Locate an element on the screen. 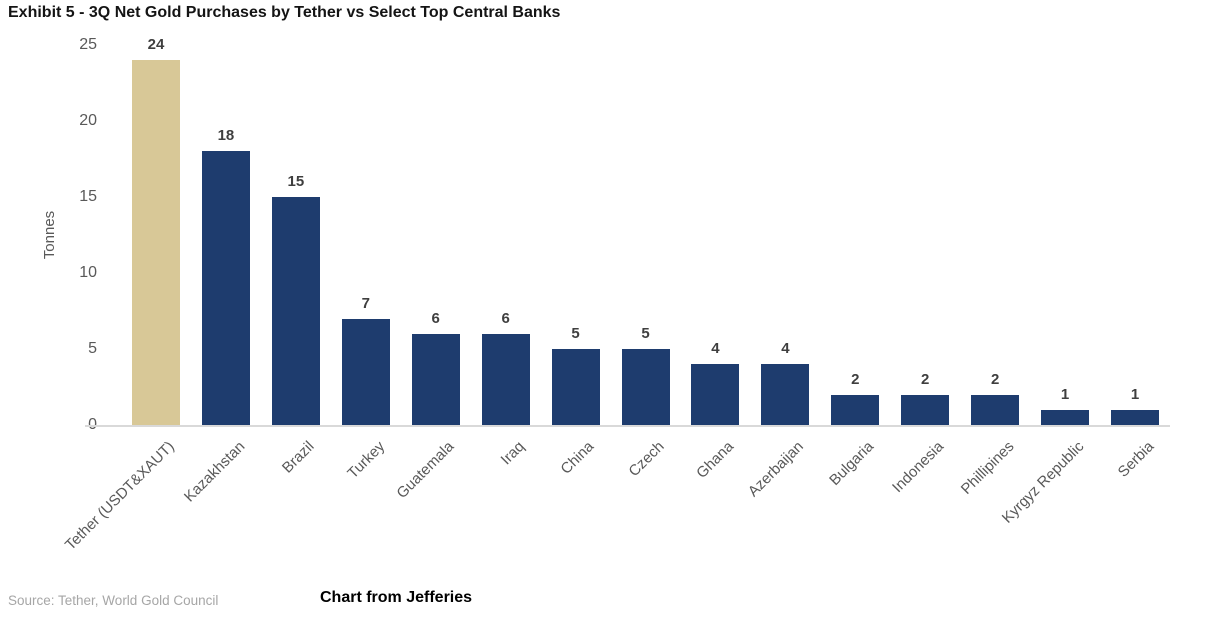  y-tick-label: 25 is located at coordinates (88, 44).